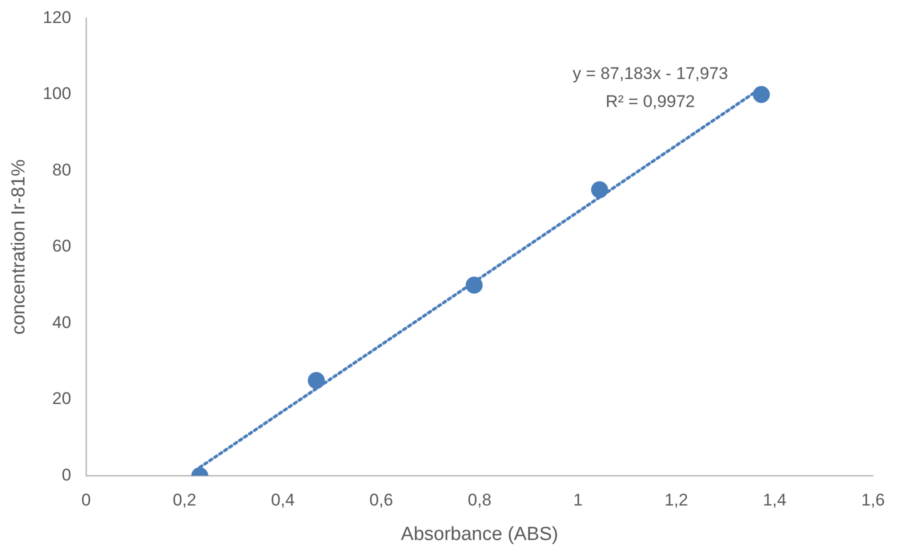  What do you see at coordinates (381, 500) in the screenshot?
I see `x-tick-label: 0,6` at bounding box center [381, 500].